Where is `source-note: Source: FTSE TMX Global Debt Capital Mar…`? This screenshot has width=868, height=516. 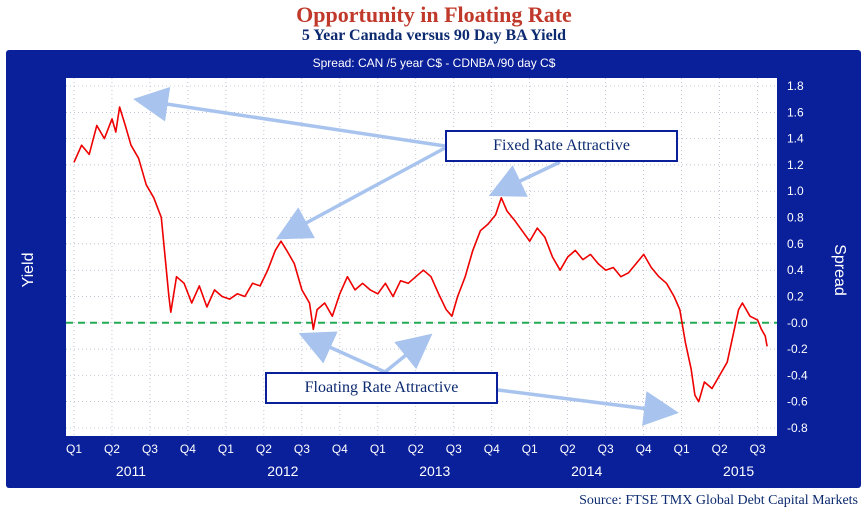
source-note: Source: FTSE TMX Global Debt Capital Mar… is located at coordinates (718, 500).